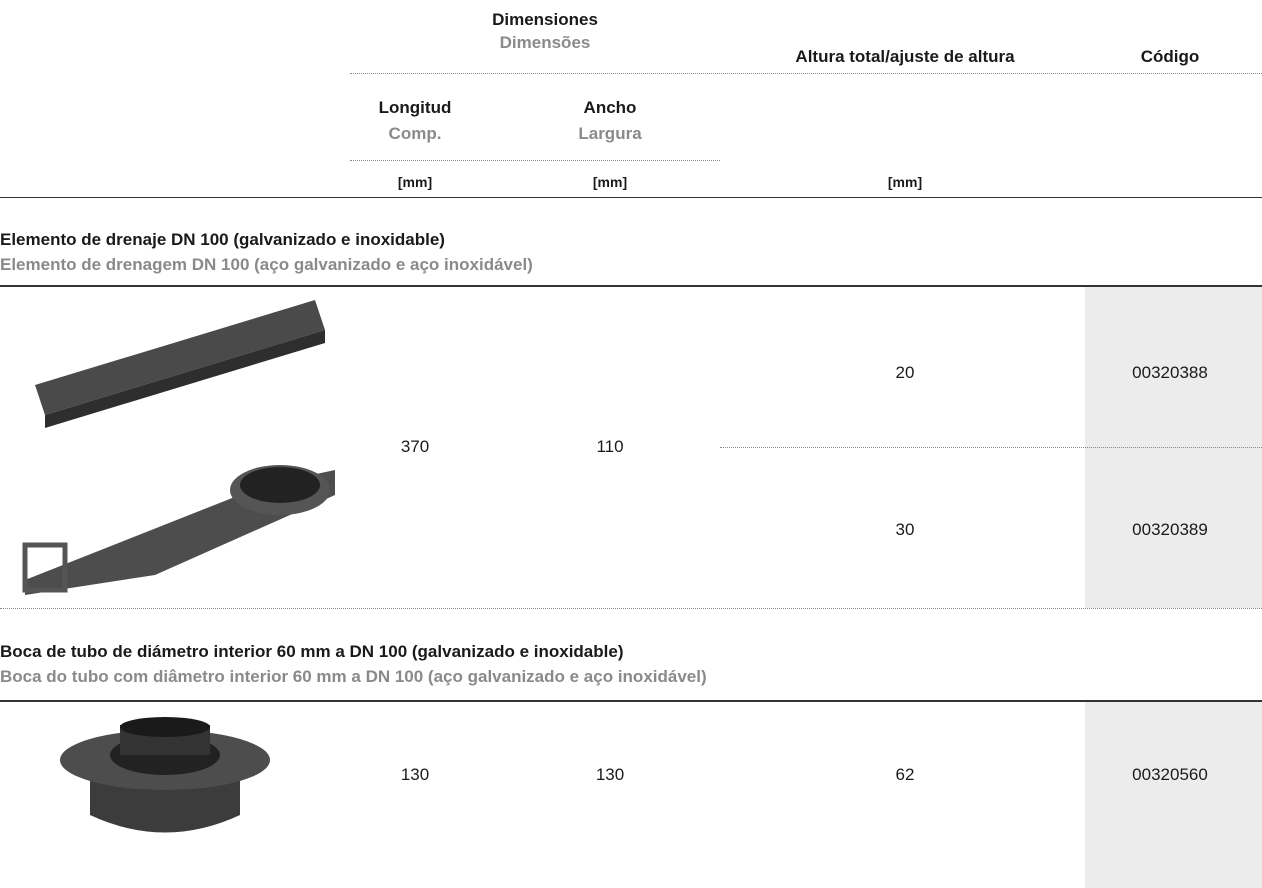 The image size is (1262, 888). Describe the element at coordinates (415, 133) in the screenshot. I see `header-pt: Comp.` at that location.